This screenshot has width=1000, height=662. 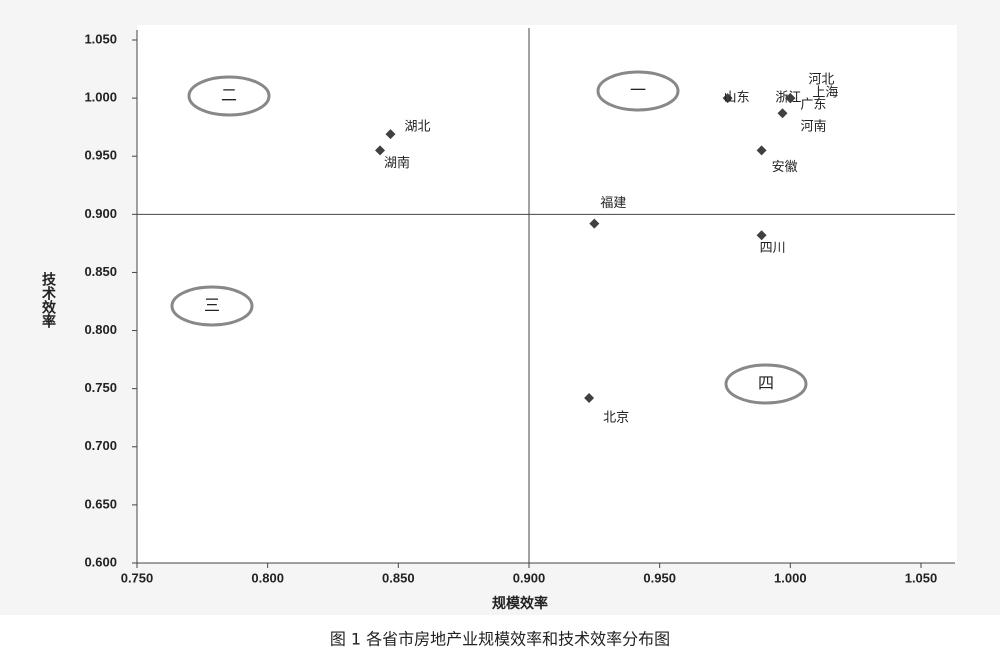 What do you see at coordinates (785, 167) in the screenshot?
I see `point-label: 安徽` at bounding box center [785, 167].